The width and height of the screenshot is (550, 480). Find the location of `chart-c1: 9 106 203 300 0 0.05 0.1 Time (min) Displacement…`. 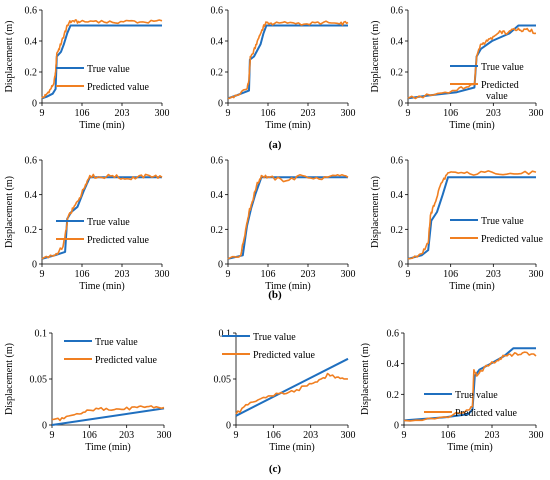

chart-c1: 9 106 203 300 0 0.05 0.1 Time (min) Displacement… is located at coordinates (88, 391).